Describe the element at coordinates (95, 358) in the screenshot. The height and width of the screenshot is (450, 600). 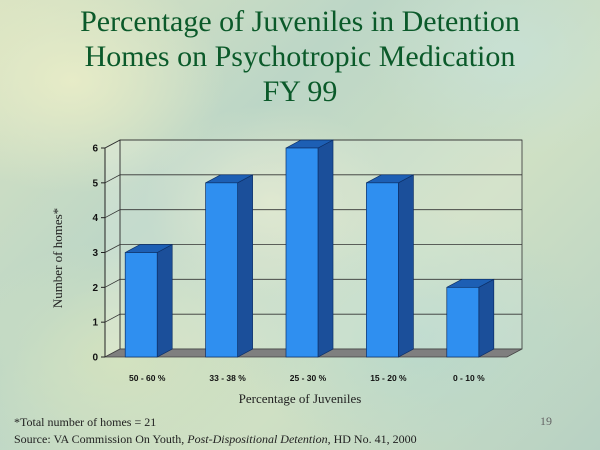
I see `y-tick-label: 0` at that location.